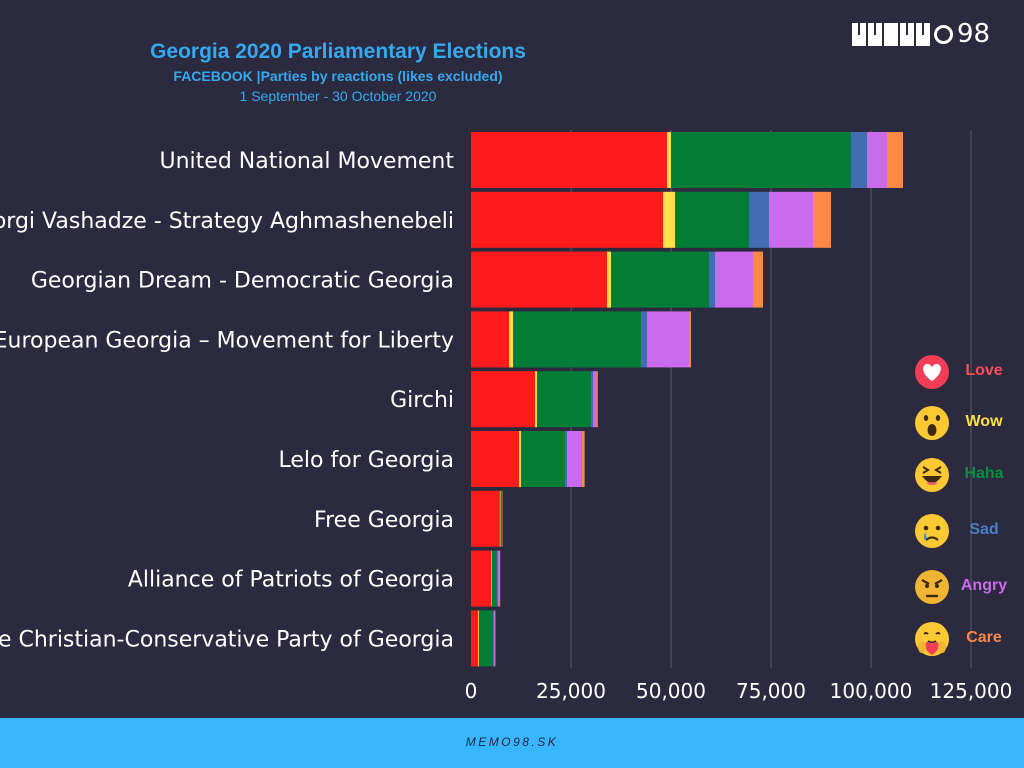 This screenshot has width=1024, height=768. Describe the element at coordinates (571, 691) in the screenshot. I see `x-tick-label: 25,000` at that location.